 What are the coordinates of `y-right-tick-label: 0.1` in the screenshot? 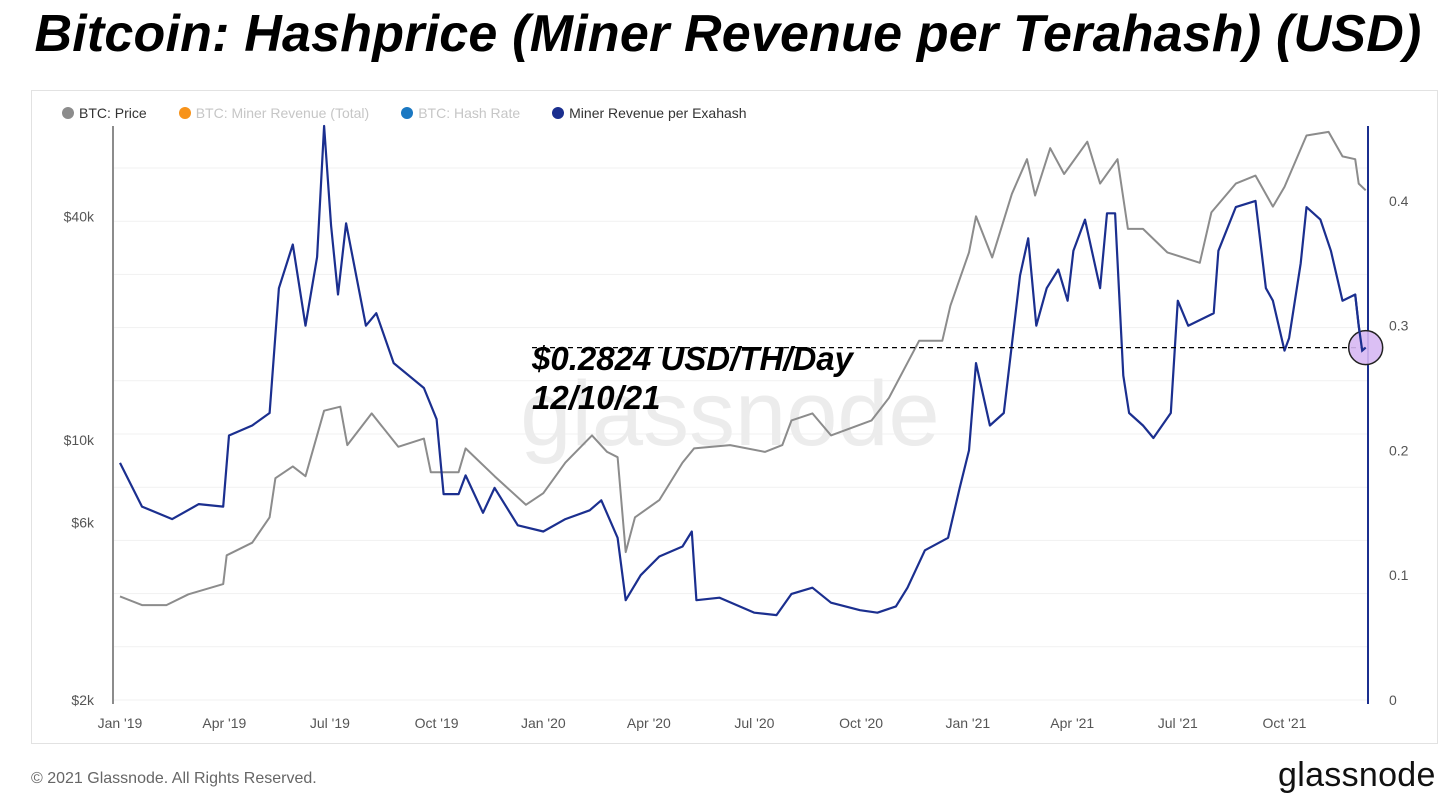 It's located at (1399, 575).